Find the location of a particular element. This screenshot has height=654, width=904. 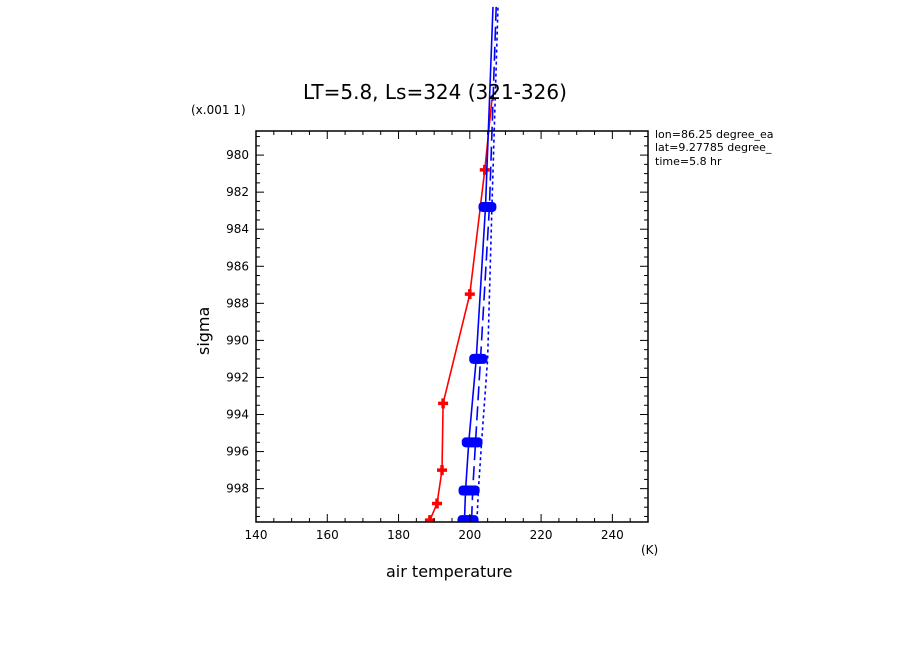

series-4-line is located at coordinates (487, 263).